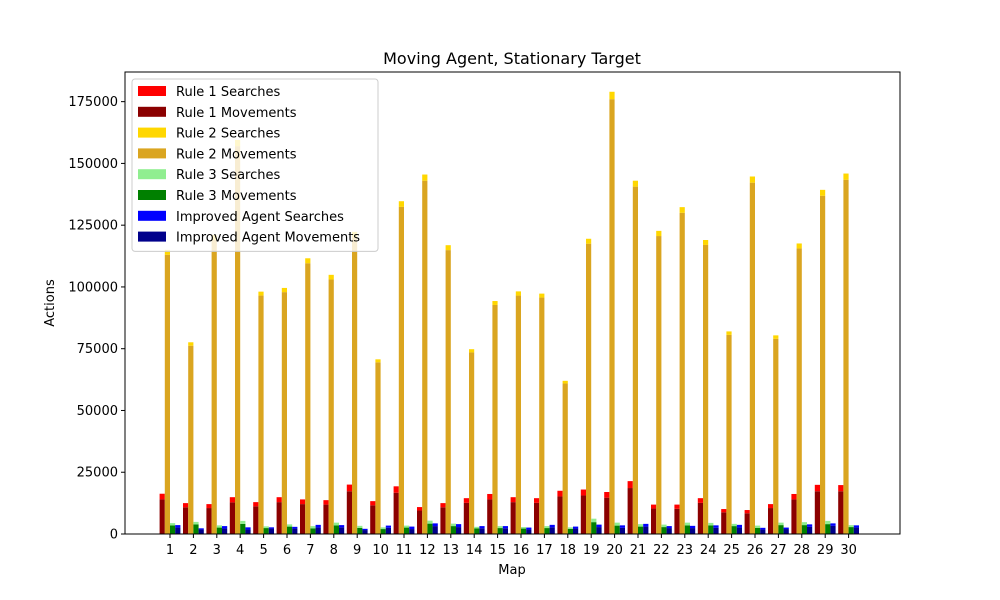  Describe the element at coordinates (404, 550) in the screenshot. I see `x-tick-label: 11` at that location.